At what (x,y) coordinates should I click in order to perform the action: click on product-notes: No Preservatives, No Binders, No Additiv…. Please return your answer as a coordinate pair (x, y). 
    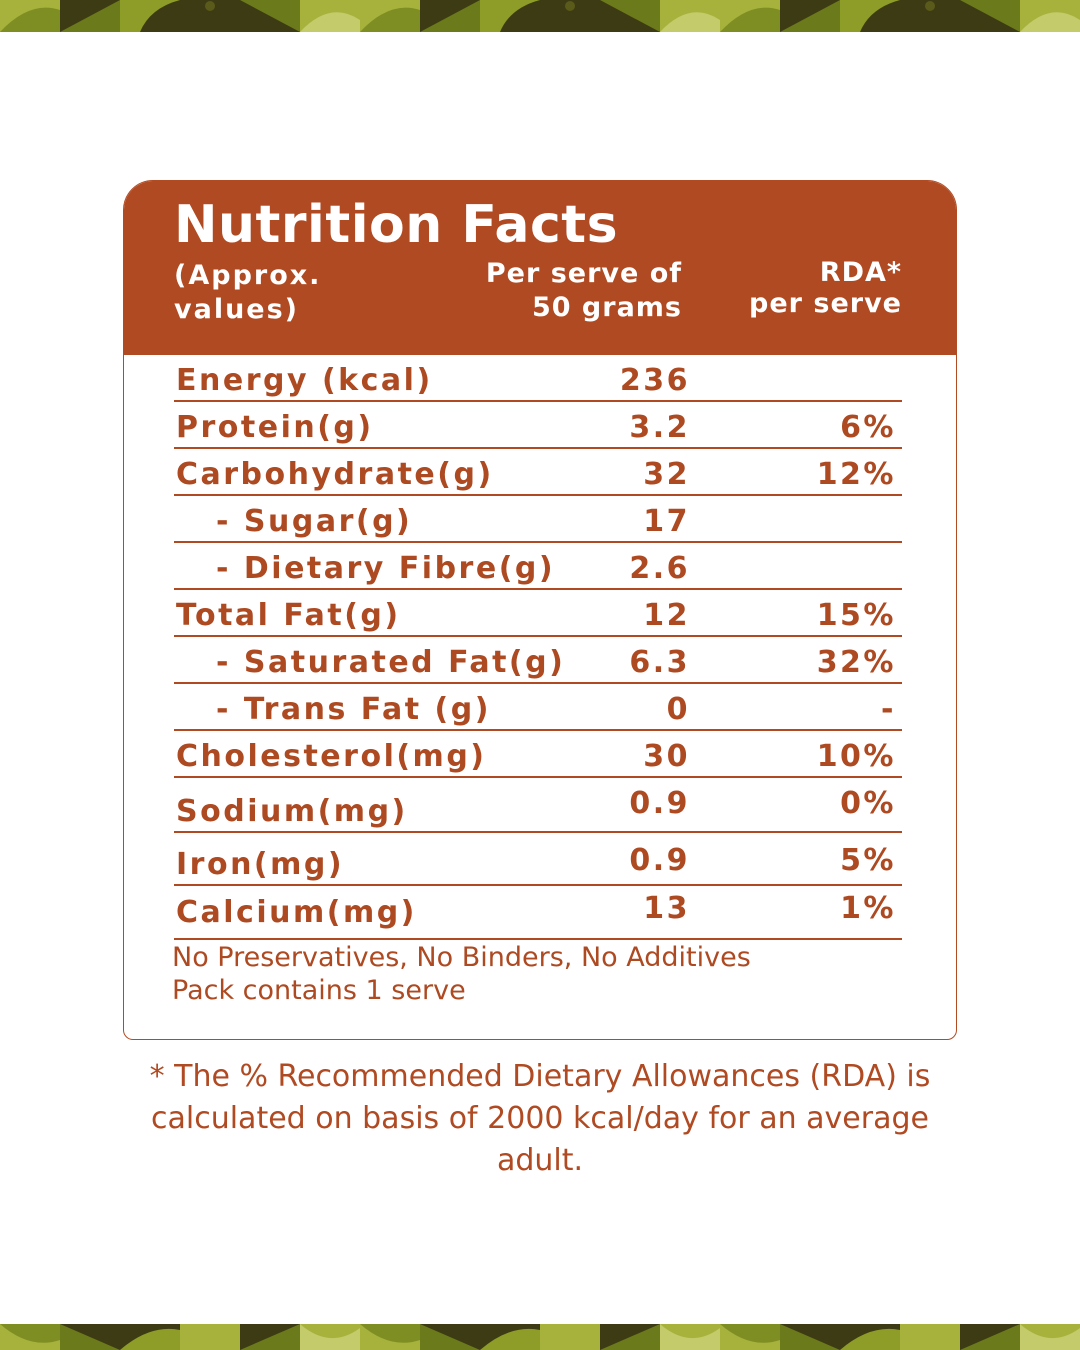
    Looking at the image, I should click on (461, 974).